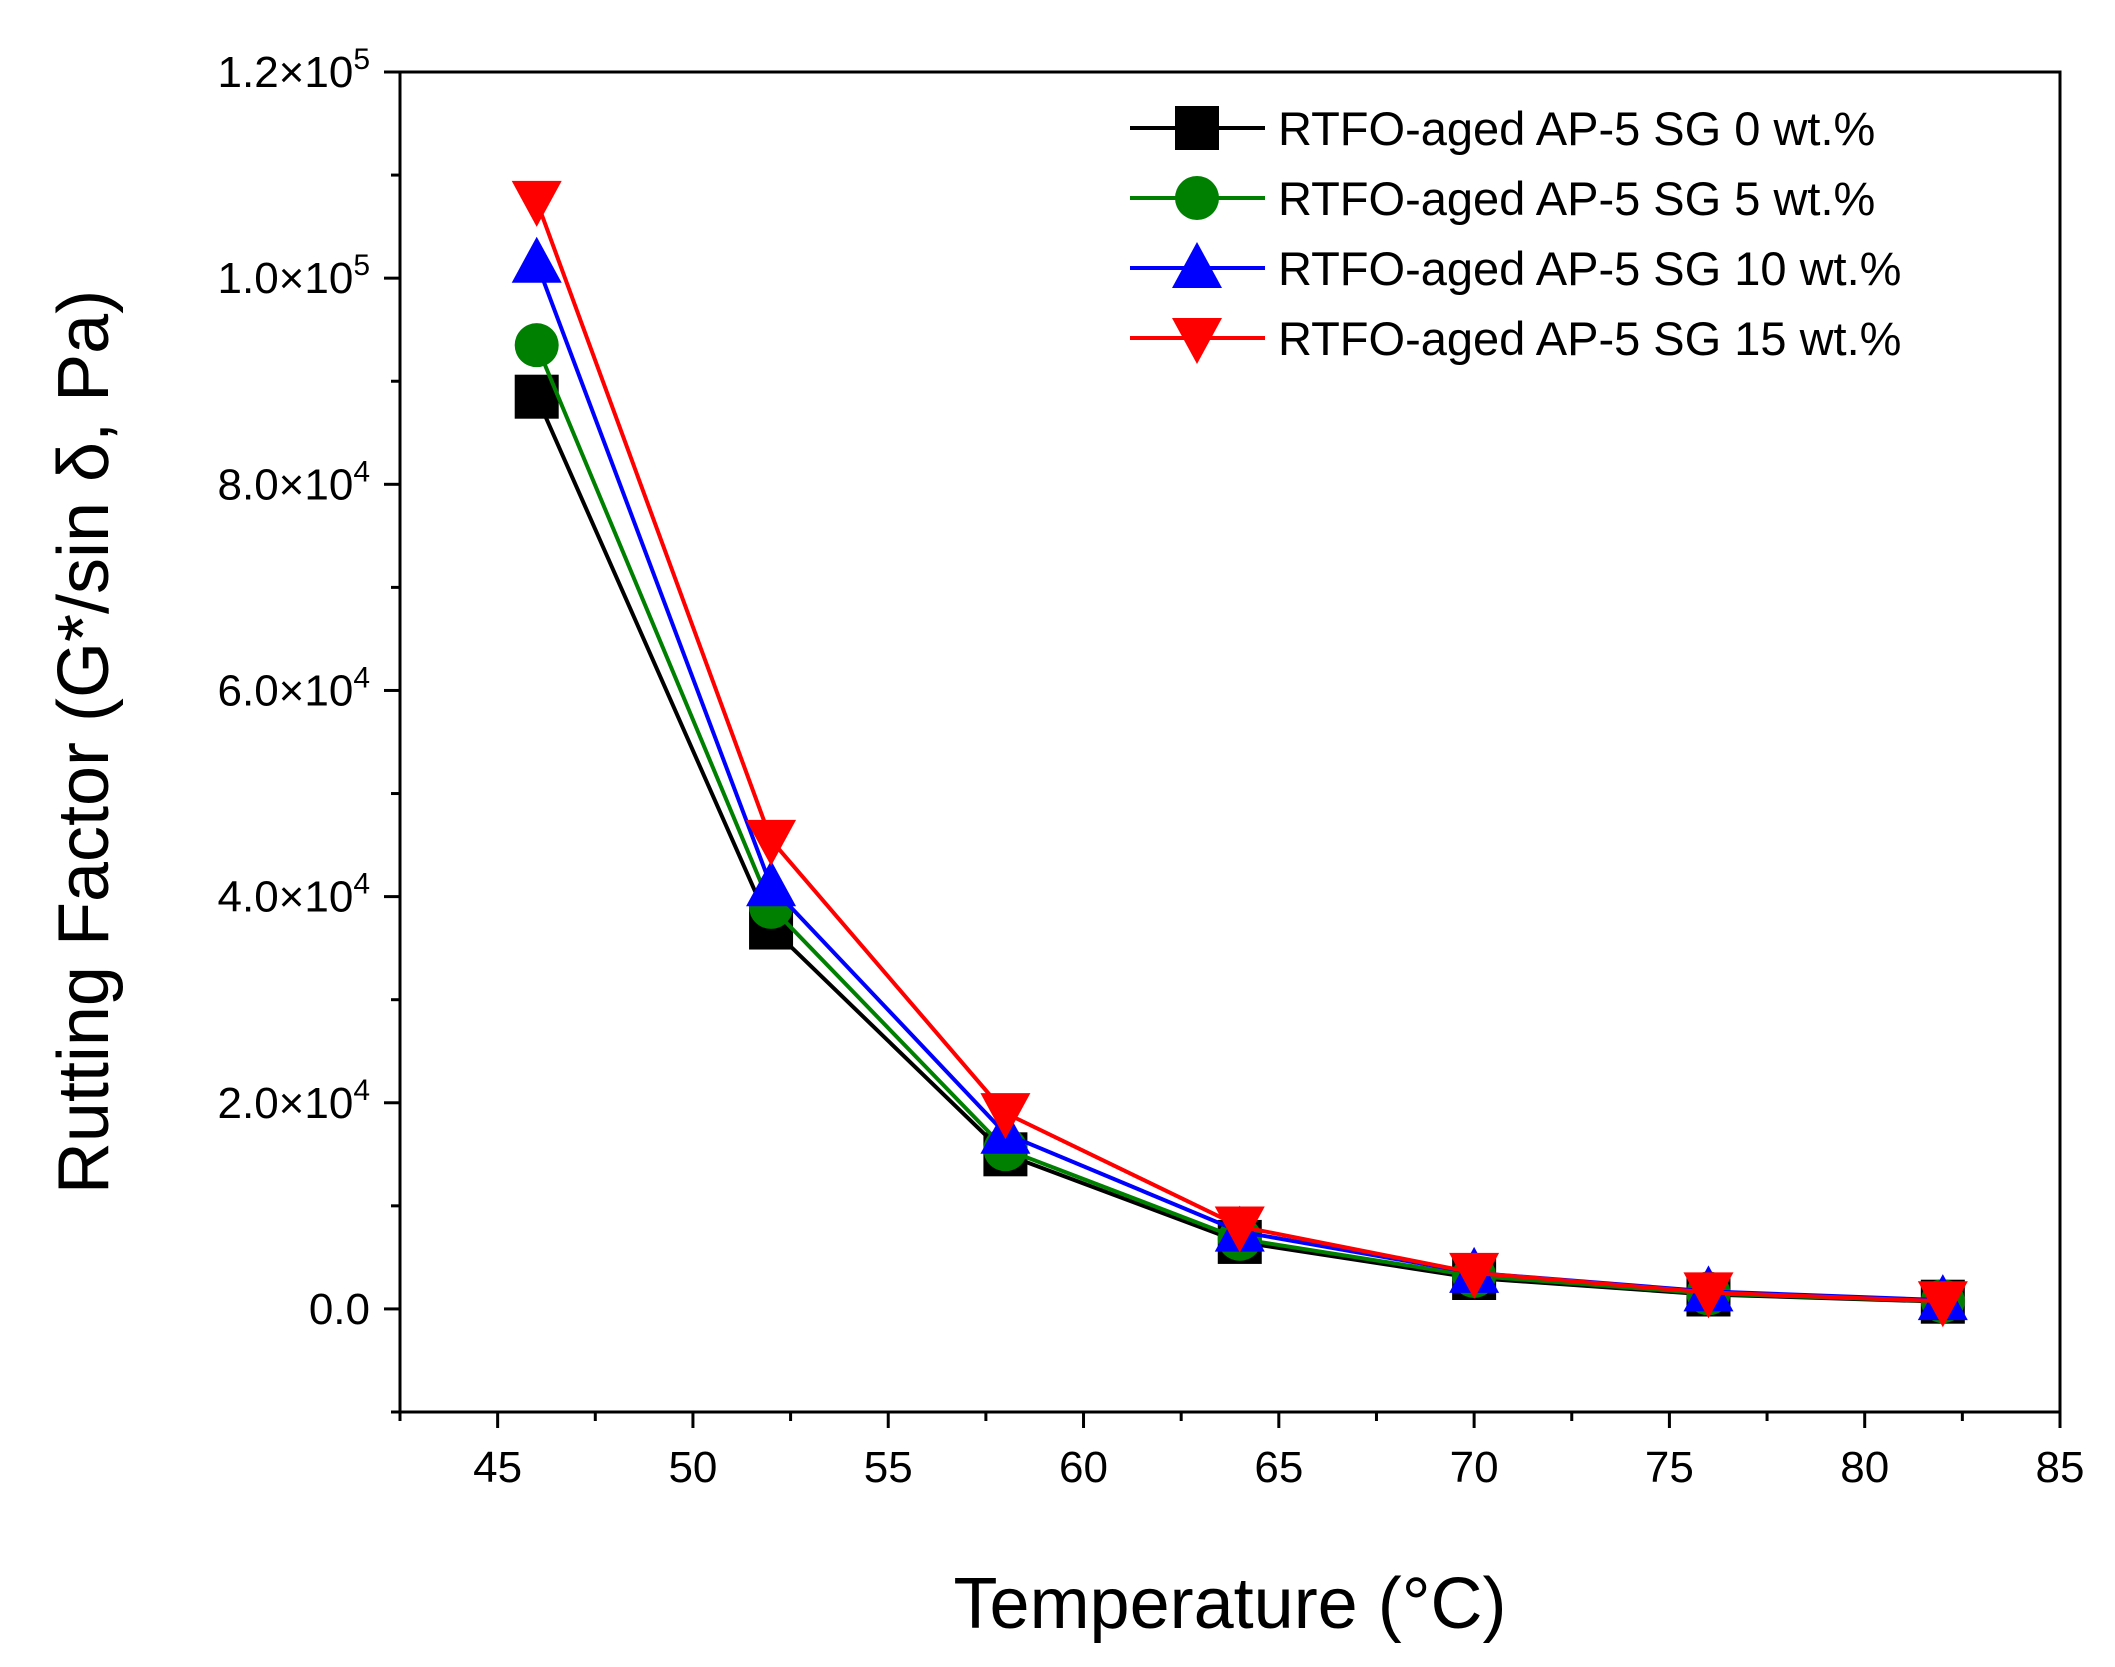 This screenshot has width=2115, height=1667. I want to click on y-axis-title: Rutting Factor (G*/sin δ, Pa), so click(84, 742).